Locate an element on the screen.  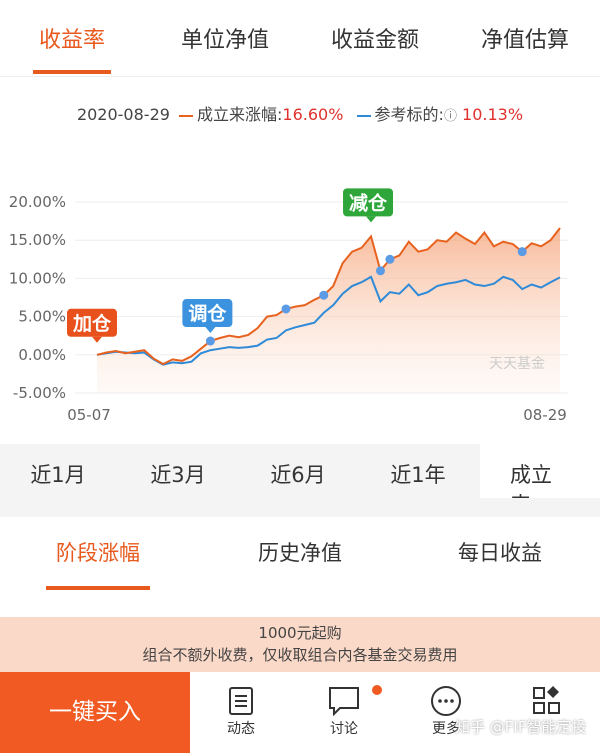
legend-date: 2020-08-29 is located at coordinates (123, 114).